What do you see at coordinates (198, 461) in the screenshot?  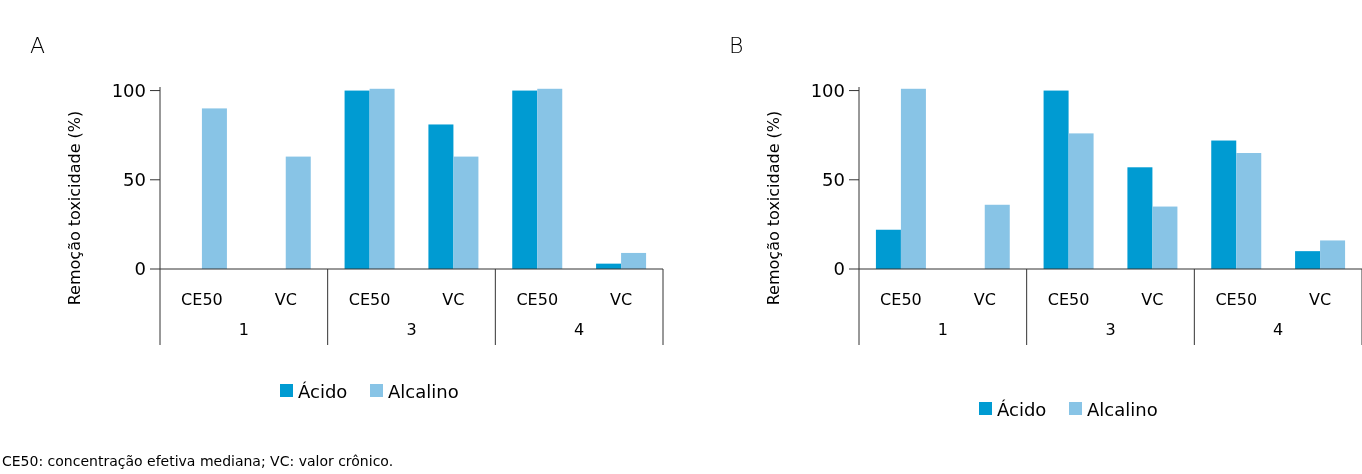 I see `text: CE50: concentração efetiva mediana; VC: valor crônico.` at bounding box center [198, 461].